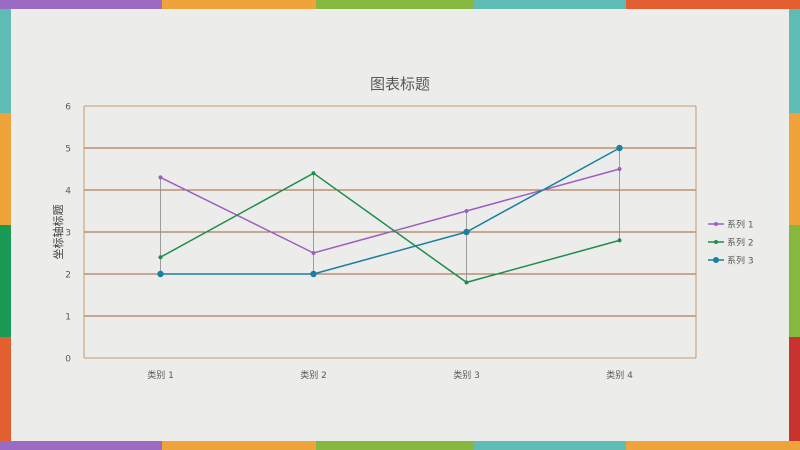  Describe the element at coordinates (400, 84) in the screenshot. I see `chart-title: 图表标题` at that location.